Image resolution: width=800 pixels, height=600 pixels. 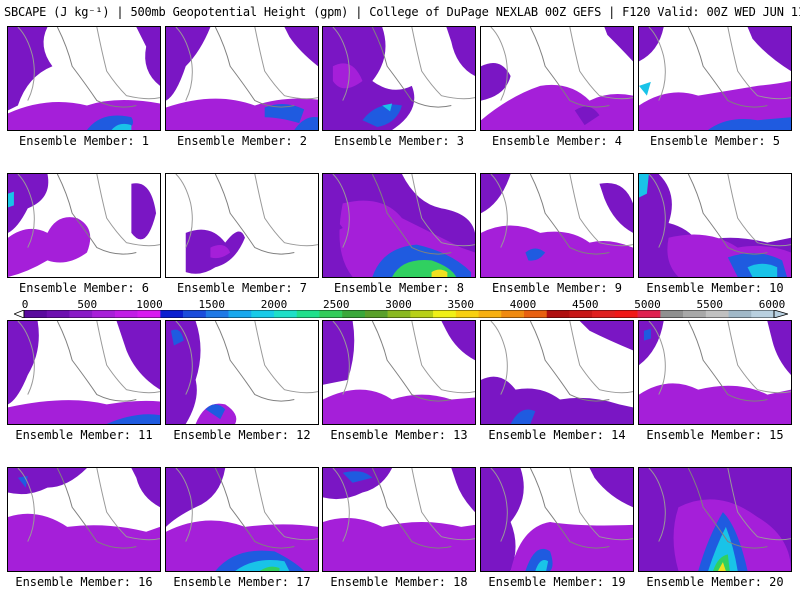 What do you see at coordinates (398, 304) in the screenshot?
I see `colorbar-tick-label: 3000` at bounding box center [398, 304].